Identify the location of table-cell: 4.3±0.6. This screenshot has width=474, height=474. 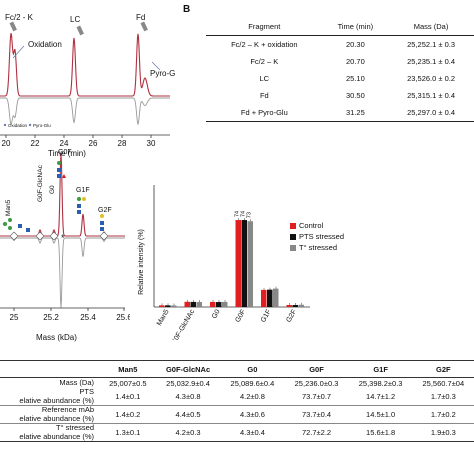
(252, 414).